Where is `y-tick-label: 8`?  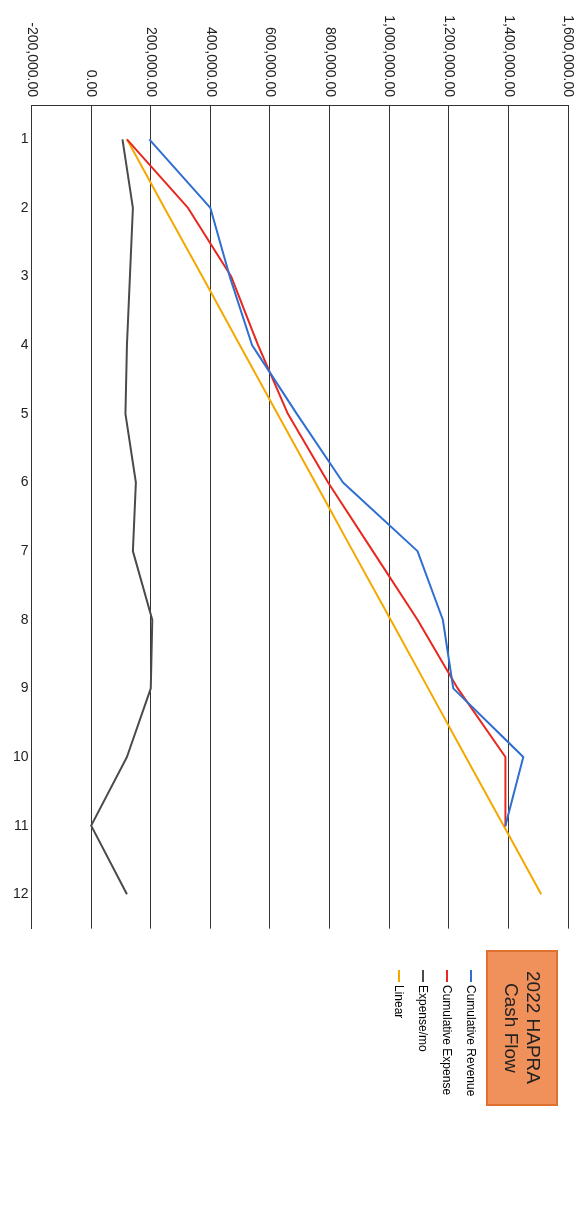
y-tick-label: 8 is located at coordinates (24, 618).